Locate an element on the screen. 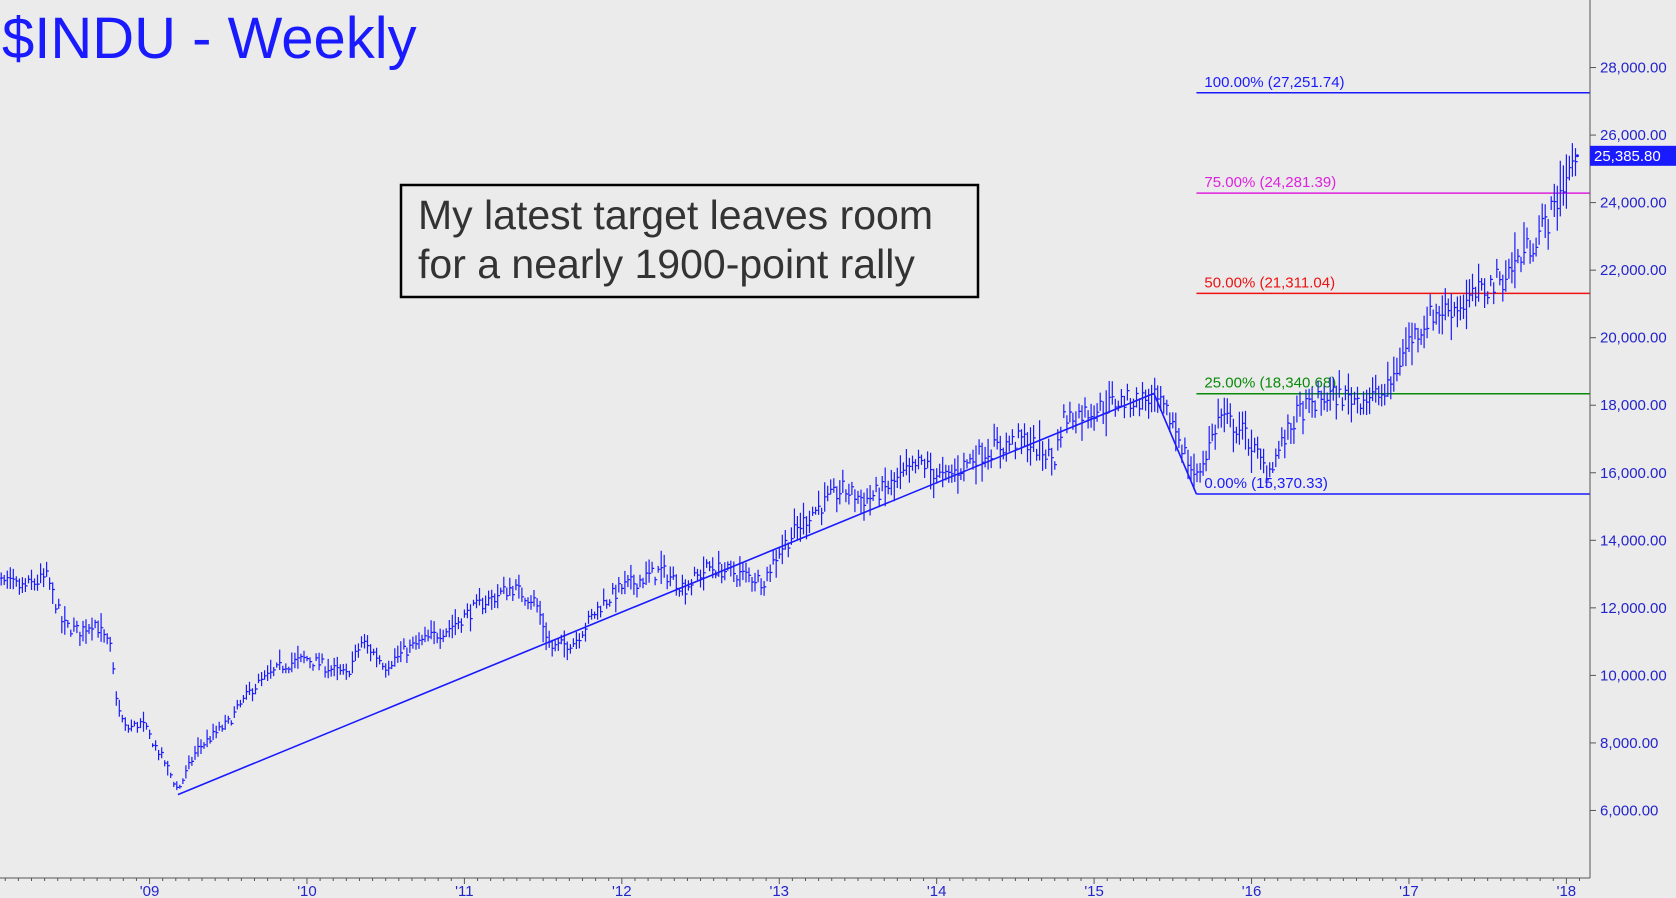 The width and height of the screenshot is (1676, 898). fib-level-label: 25.00% (18,340.68) is located at coordinates (1270, 383).